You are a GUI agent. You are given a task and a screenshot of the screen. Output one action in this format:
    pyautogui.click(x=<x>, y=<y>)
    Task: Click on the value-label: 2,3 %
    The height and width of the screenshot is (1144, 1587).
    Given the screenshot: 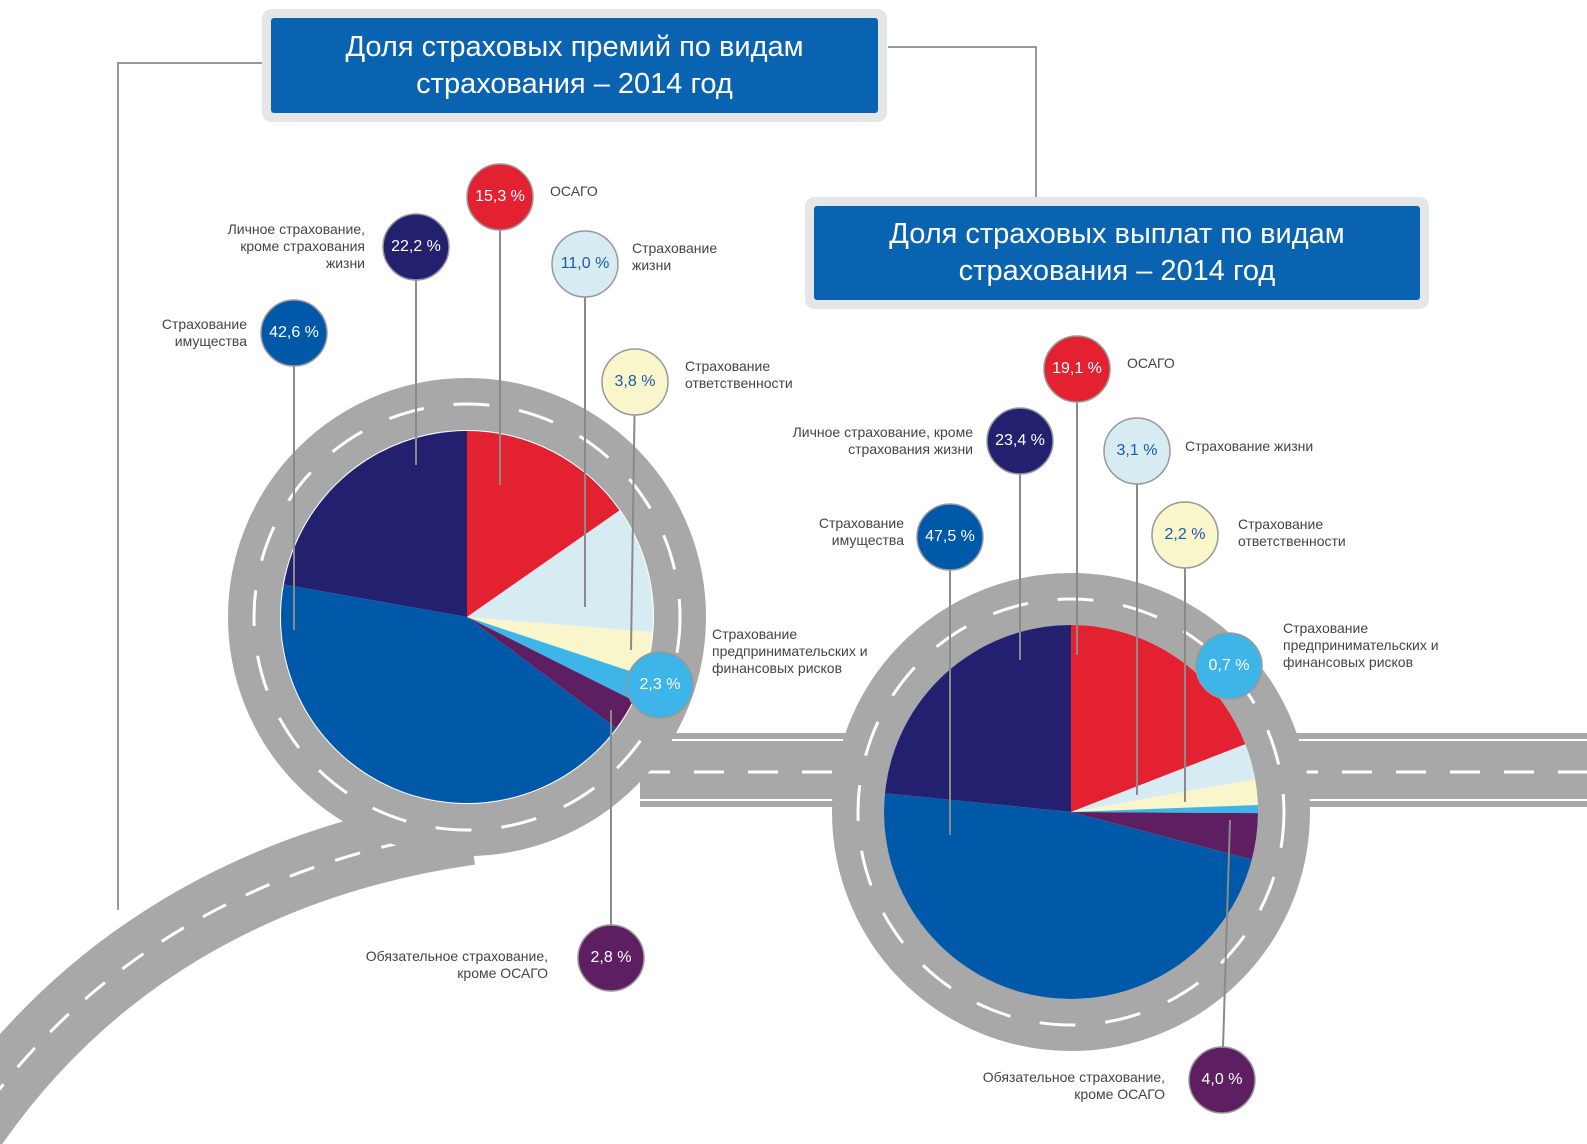 What is the action you would take?
    pyautogui.click(x=660, y=684)
    